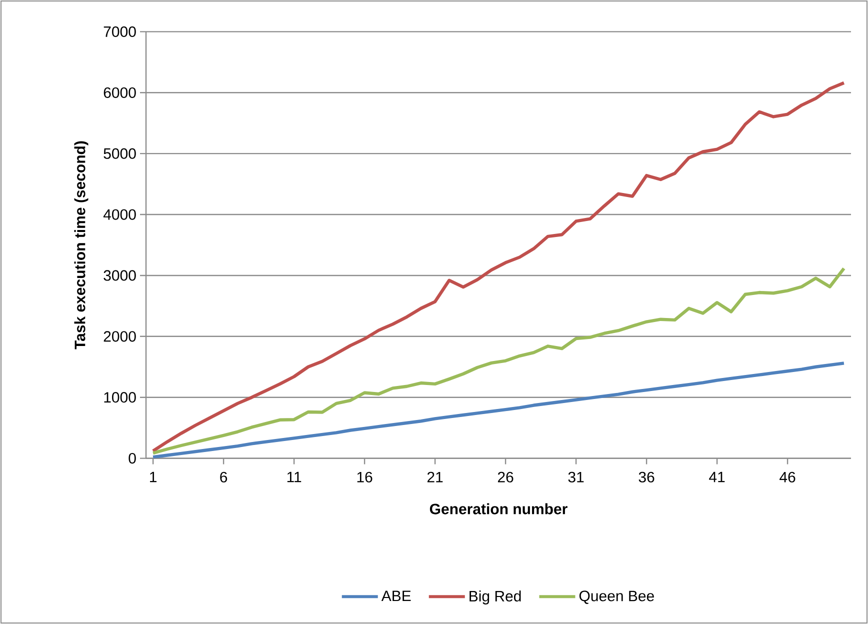 This screenshot has height=624, width=868. Describe the element at coordinates (120, 397) in the screenshot. I see `y-tick-label: 1000` at that location.